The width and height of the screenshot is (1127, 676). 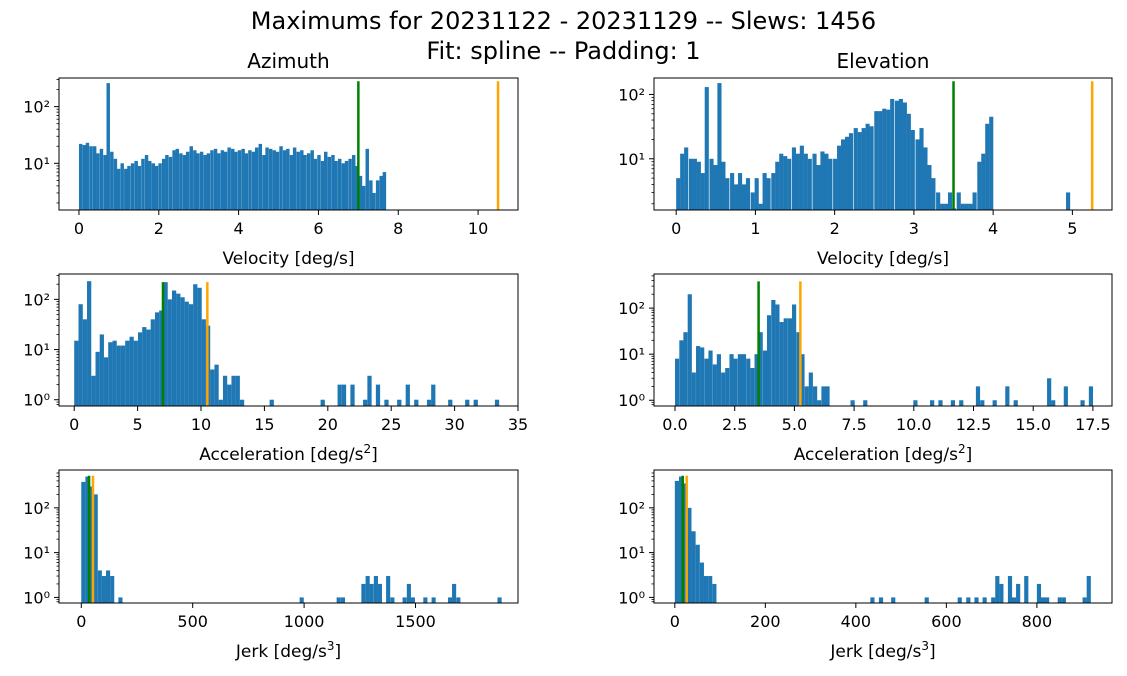 I want to click on x-tick-label: 15.0, so click(x=1033, y=424).